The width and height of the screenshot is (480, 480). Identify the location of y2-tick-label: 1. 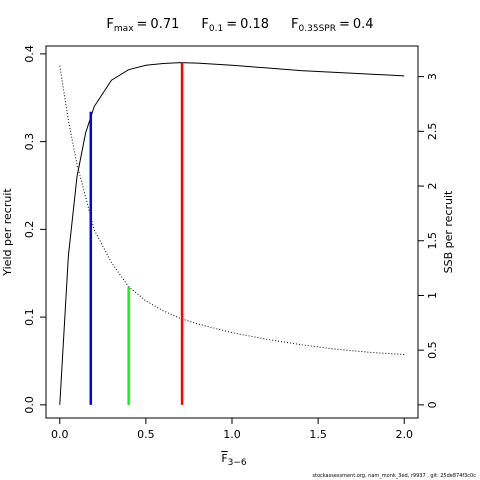
(432, 295).